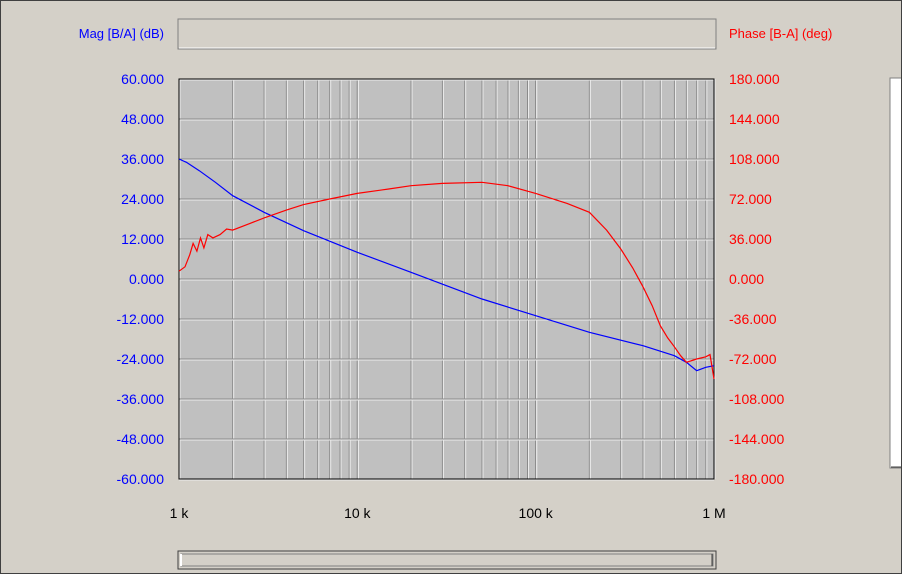 This screenshot has width=902, height=574. Describe the element at coordinates (121, 33) in the screenshot. I see `mag-axis-title: Mag [B/A] (dB)` at that location.